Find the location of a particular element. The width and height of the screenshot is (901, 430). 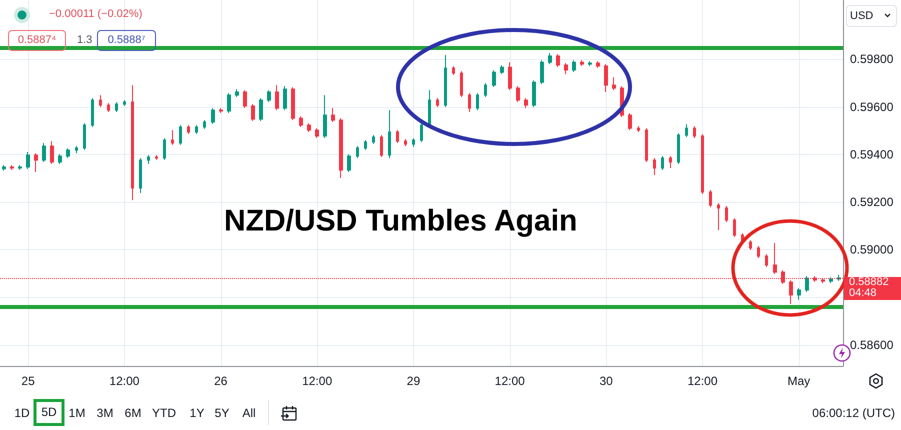

text: 1D is located at coordinates (22, 413).